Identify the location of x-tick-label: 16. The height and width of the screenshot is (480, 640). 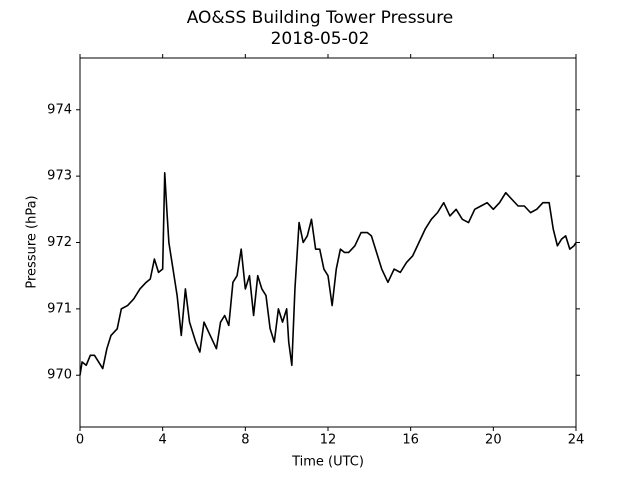
(410, 440).